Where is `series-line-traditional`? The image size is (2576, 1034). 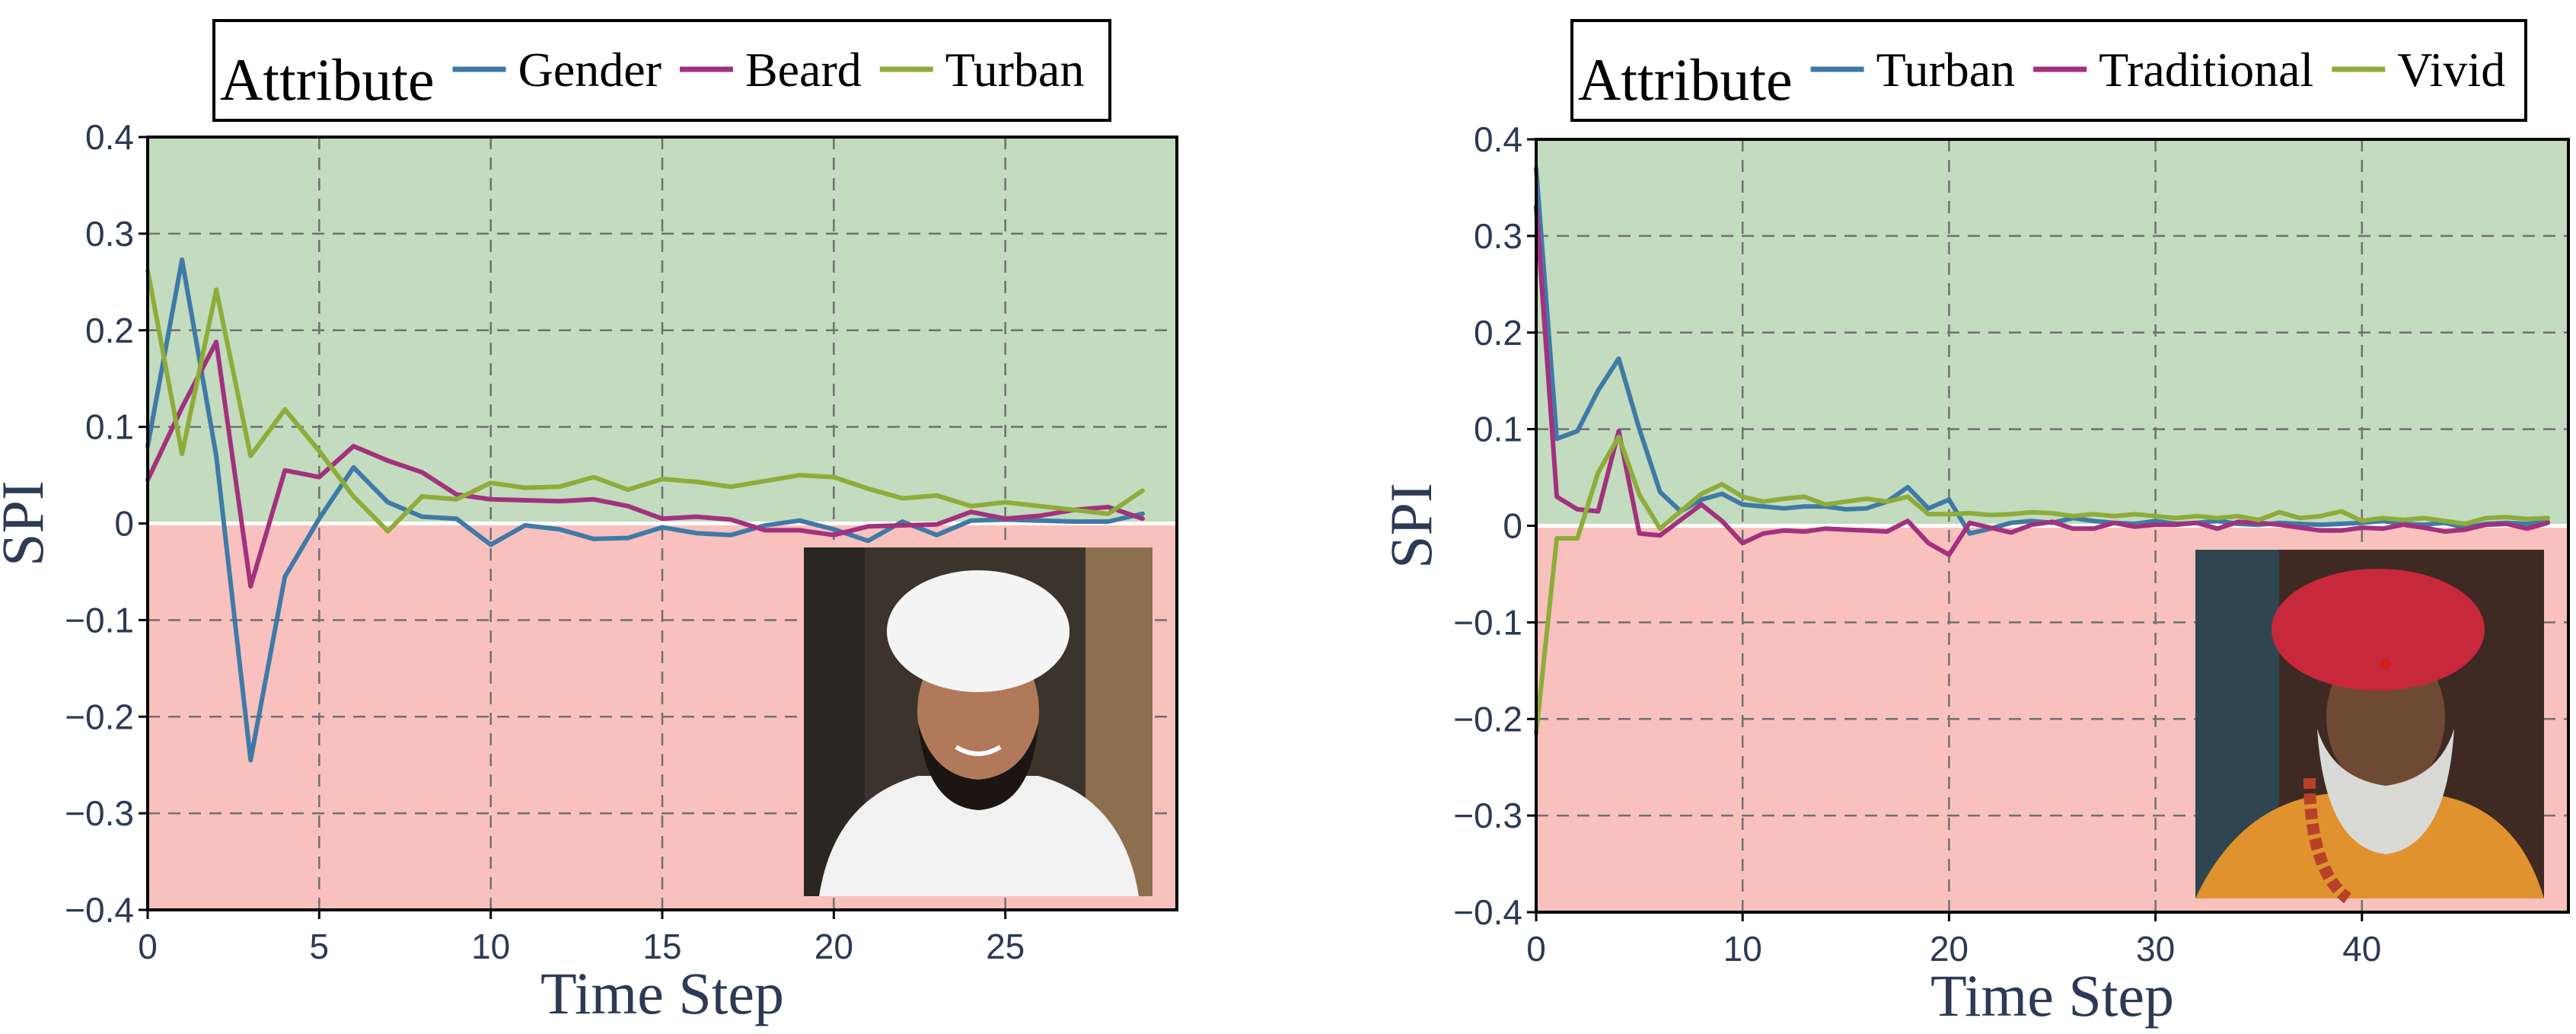 series-line-traditional is located at coordinates (2042, 380).